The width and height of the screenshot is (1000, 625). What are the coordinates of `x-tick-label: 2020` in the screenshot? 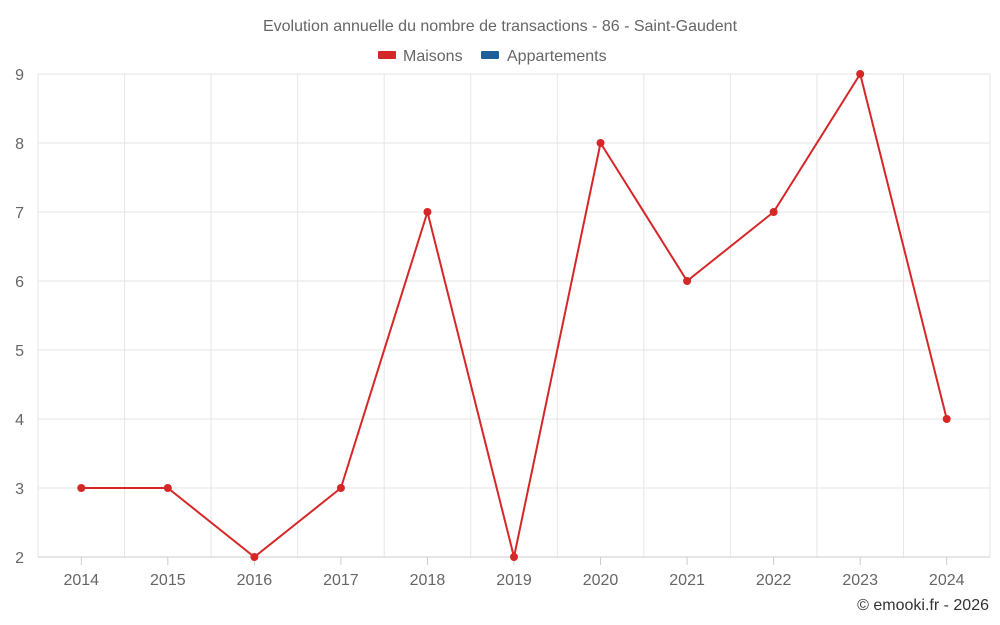 It's located at (601, 580).